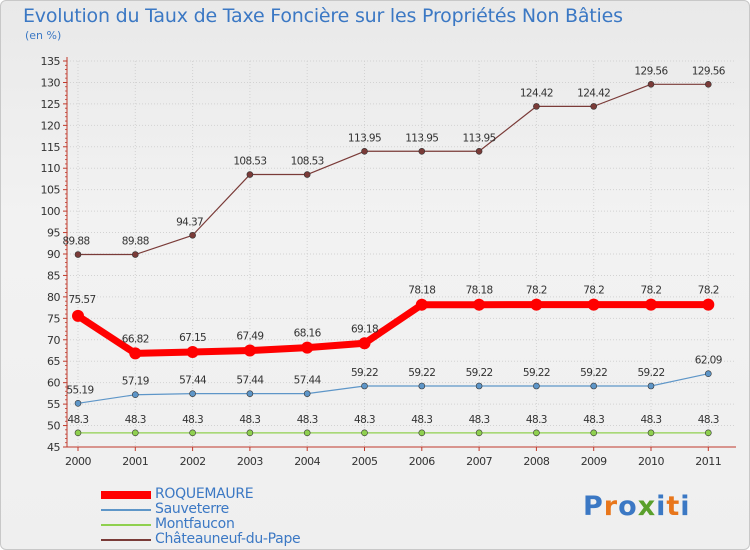 The image size is (750, 550). I want to click on x-tick-label: 2009, so click(594, 461).